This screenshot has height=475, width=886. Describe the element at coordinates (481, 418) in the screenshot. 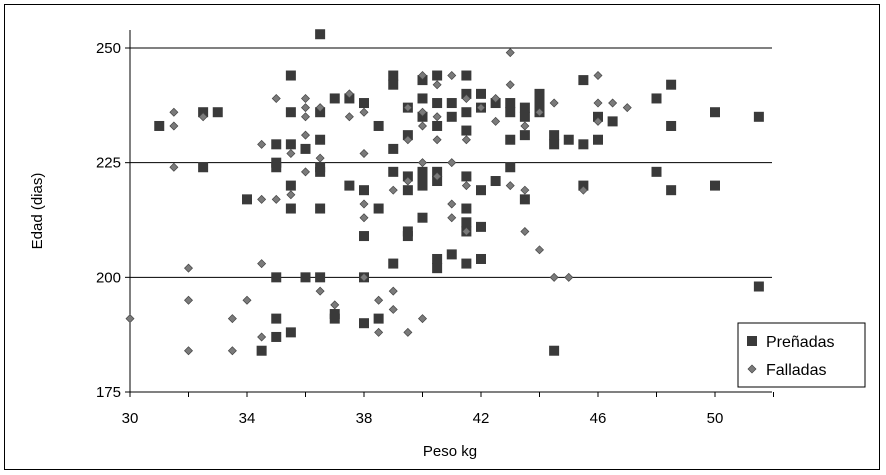

I see `x-tick-label-42: 42` at that location.